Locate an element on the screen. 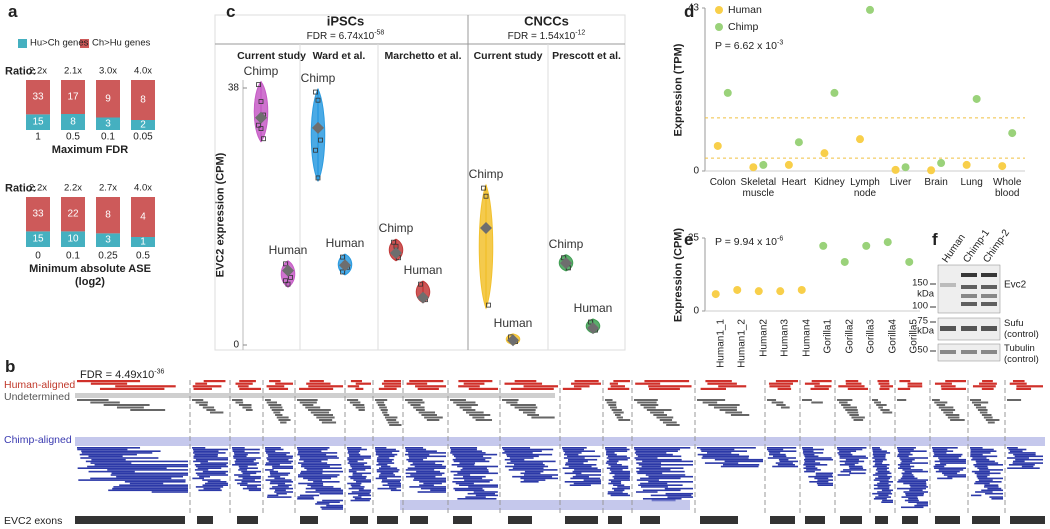 This screenshot has width=1050, height=529. panel-label: c is located at coordinates (231, 12).